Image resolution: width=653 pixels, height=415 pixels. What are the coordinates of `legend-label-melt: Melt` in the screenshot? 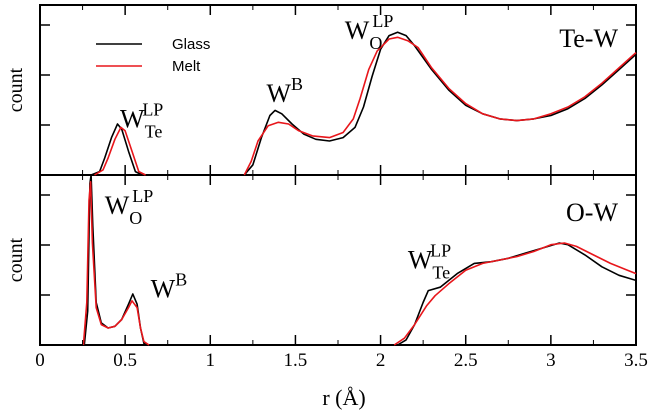 It's located at (186, 66).